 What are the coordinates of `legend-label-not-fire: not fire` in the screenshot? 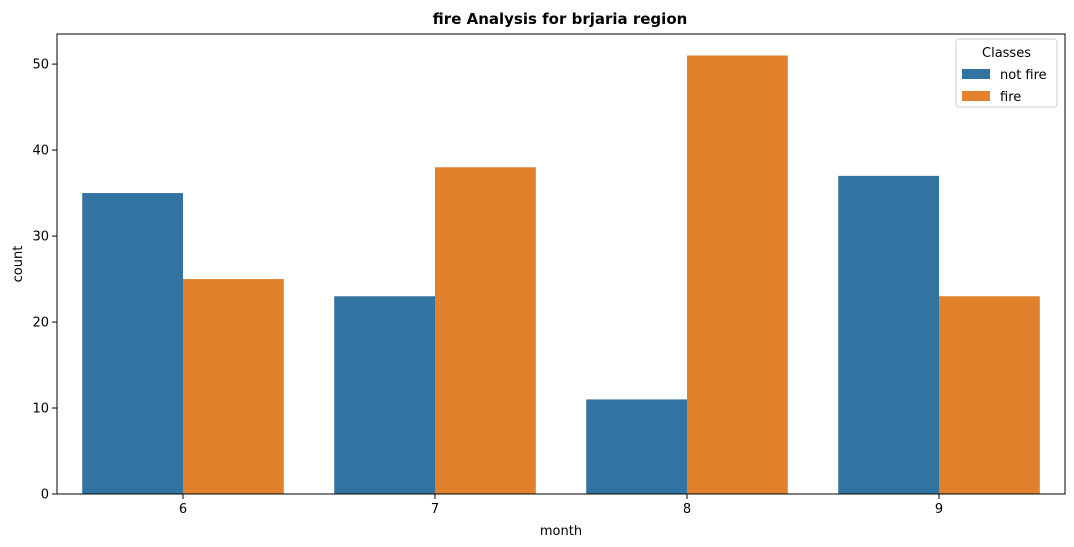 It's located at (1023, 75).